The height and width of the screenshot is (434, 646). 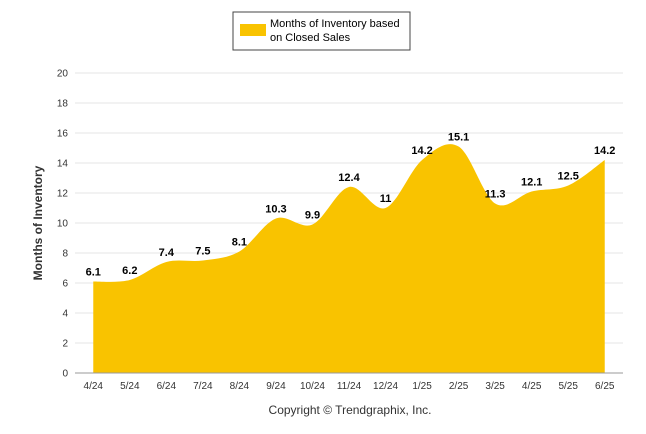 What do you see at coordinates (568, 386) in the screenshot?
I see `x-tick-label: 5/25` at bounding box center [568, 386].